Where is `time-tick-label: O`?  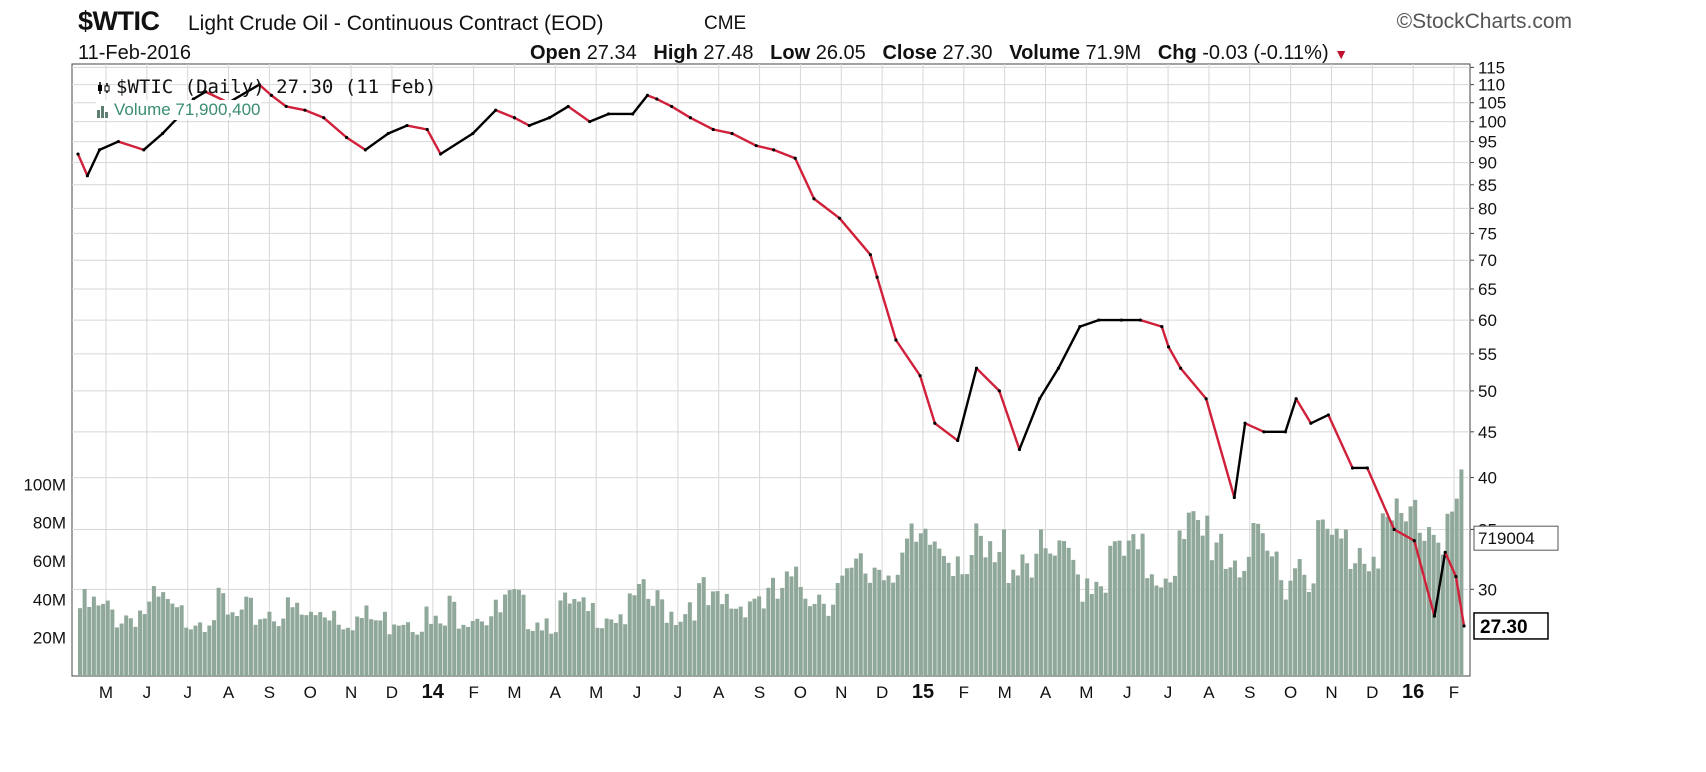
time-tick-label: O is located at coordinates (1290, 692).